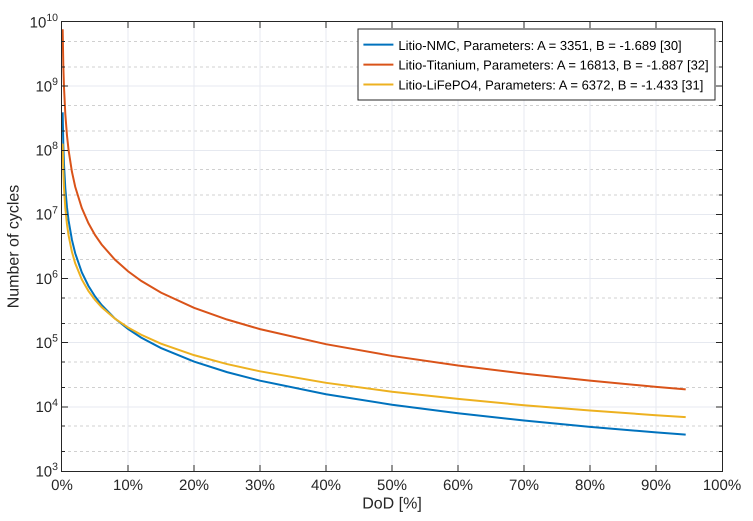  I want to click on legend-label: Litio-LiFePO4, Parameters: A = 6372, B = -1.433 [31], so click(551, 85).